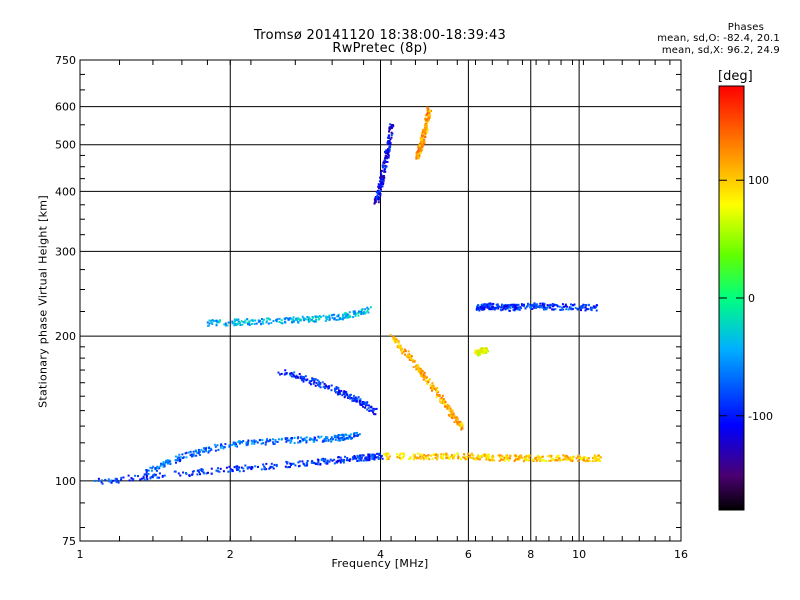 This screenshot has width=800, height=600. I want to click on colorbar-tick-label: -100, so click(760, 416).